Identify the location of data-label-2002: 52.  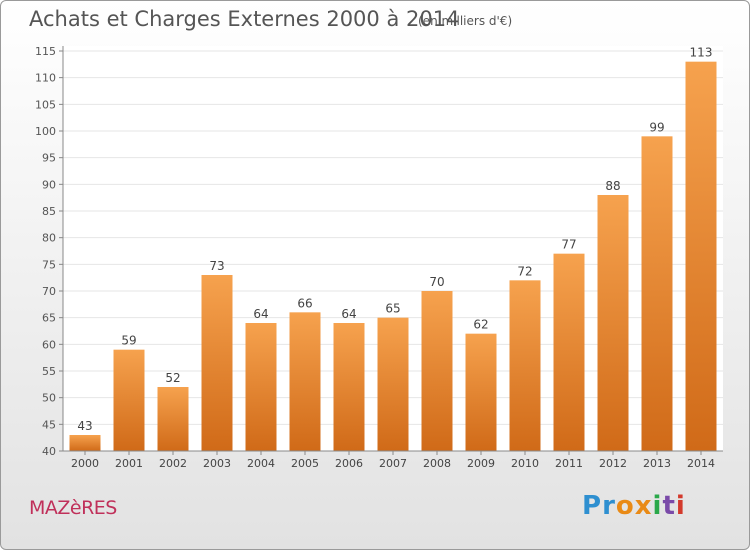
(172, 378).